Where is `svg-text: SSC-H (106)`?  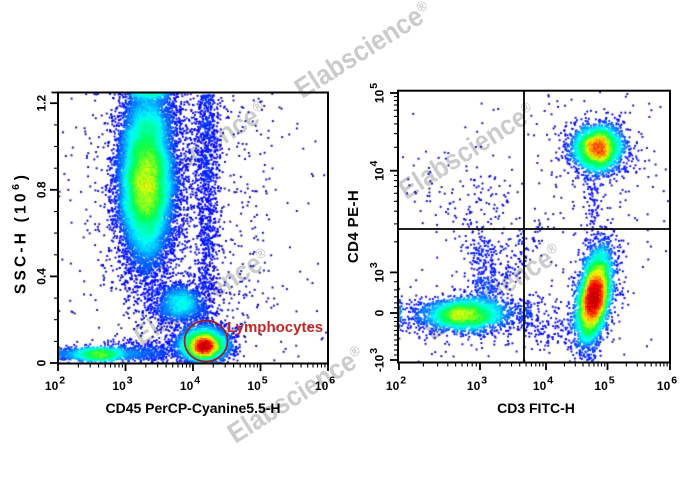
svg-text: SSC-H (106) is located at coordinates (20, 233).